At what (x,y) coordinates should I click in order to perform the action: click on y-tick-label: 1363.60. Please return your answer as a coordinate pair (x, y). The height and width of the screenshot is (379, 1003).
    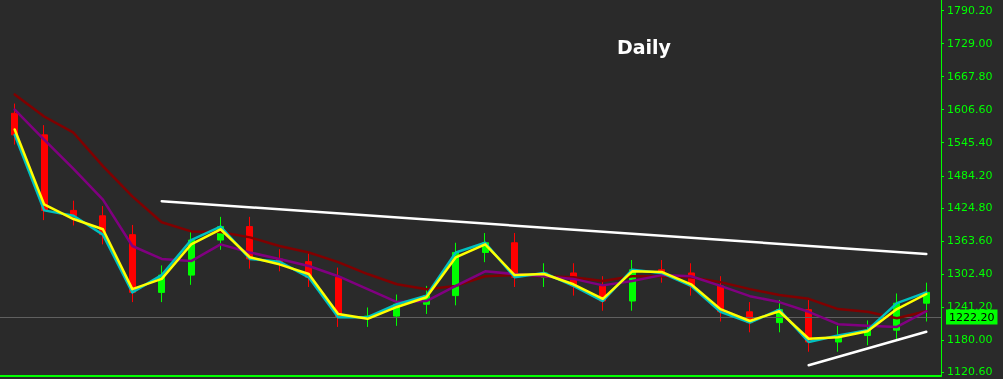
    Looking at the image, I should click on (970, 241).